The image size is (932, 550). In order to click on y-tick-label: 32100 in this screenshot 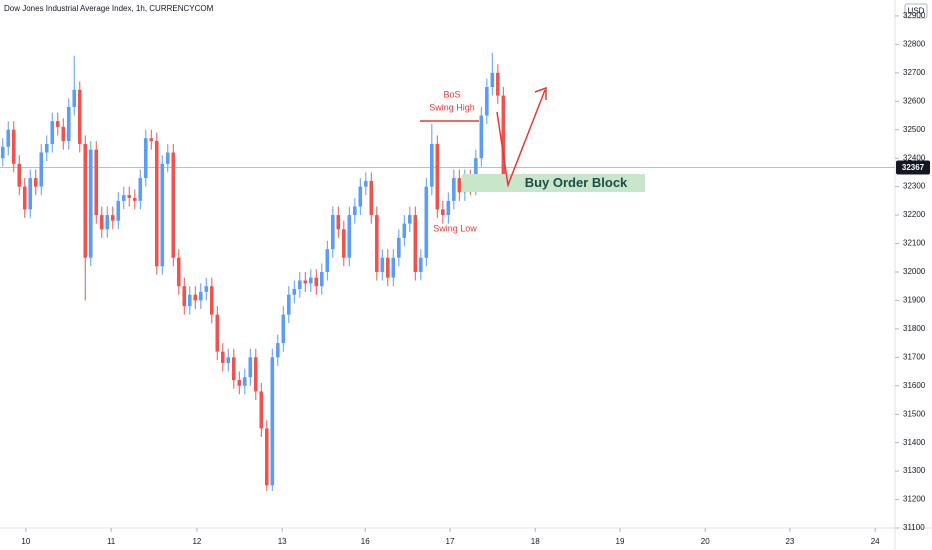, I will do `click(914, 243)`.